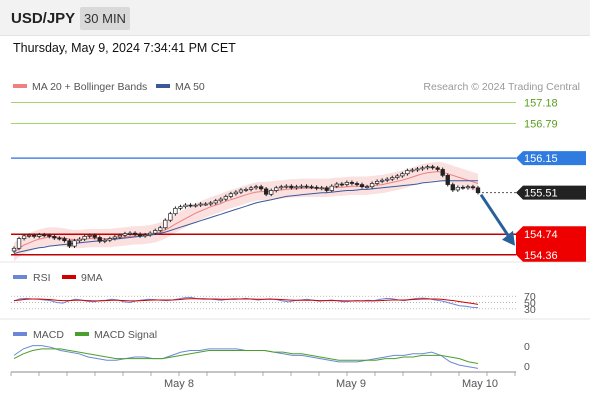  What do you see at coordinates (92, 278) in the screenshot?
I see `legend-label: 9MA` at bounding box center [92, 278].